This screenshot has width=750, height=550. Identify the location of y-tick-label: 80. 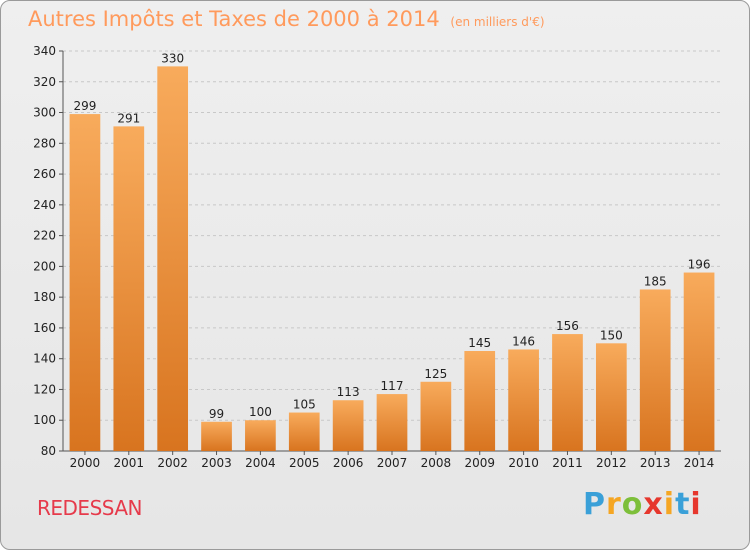
(48, 451).